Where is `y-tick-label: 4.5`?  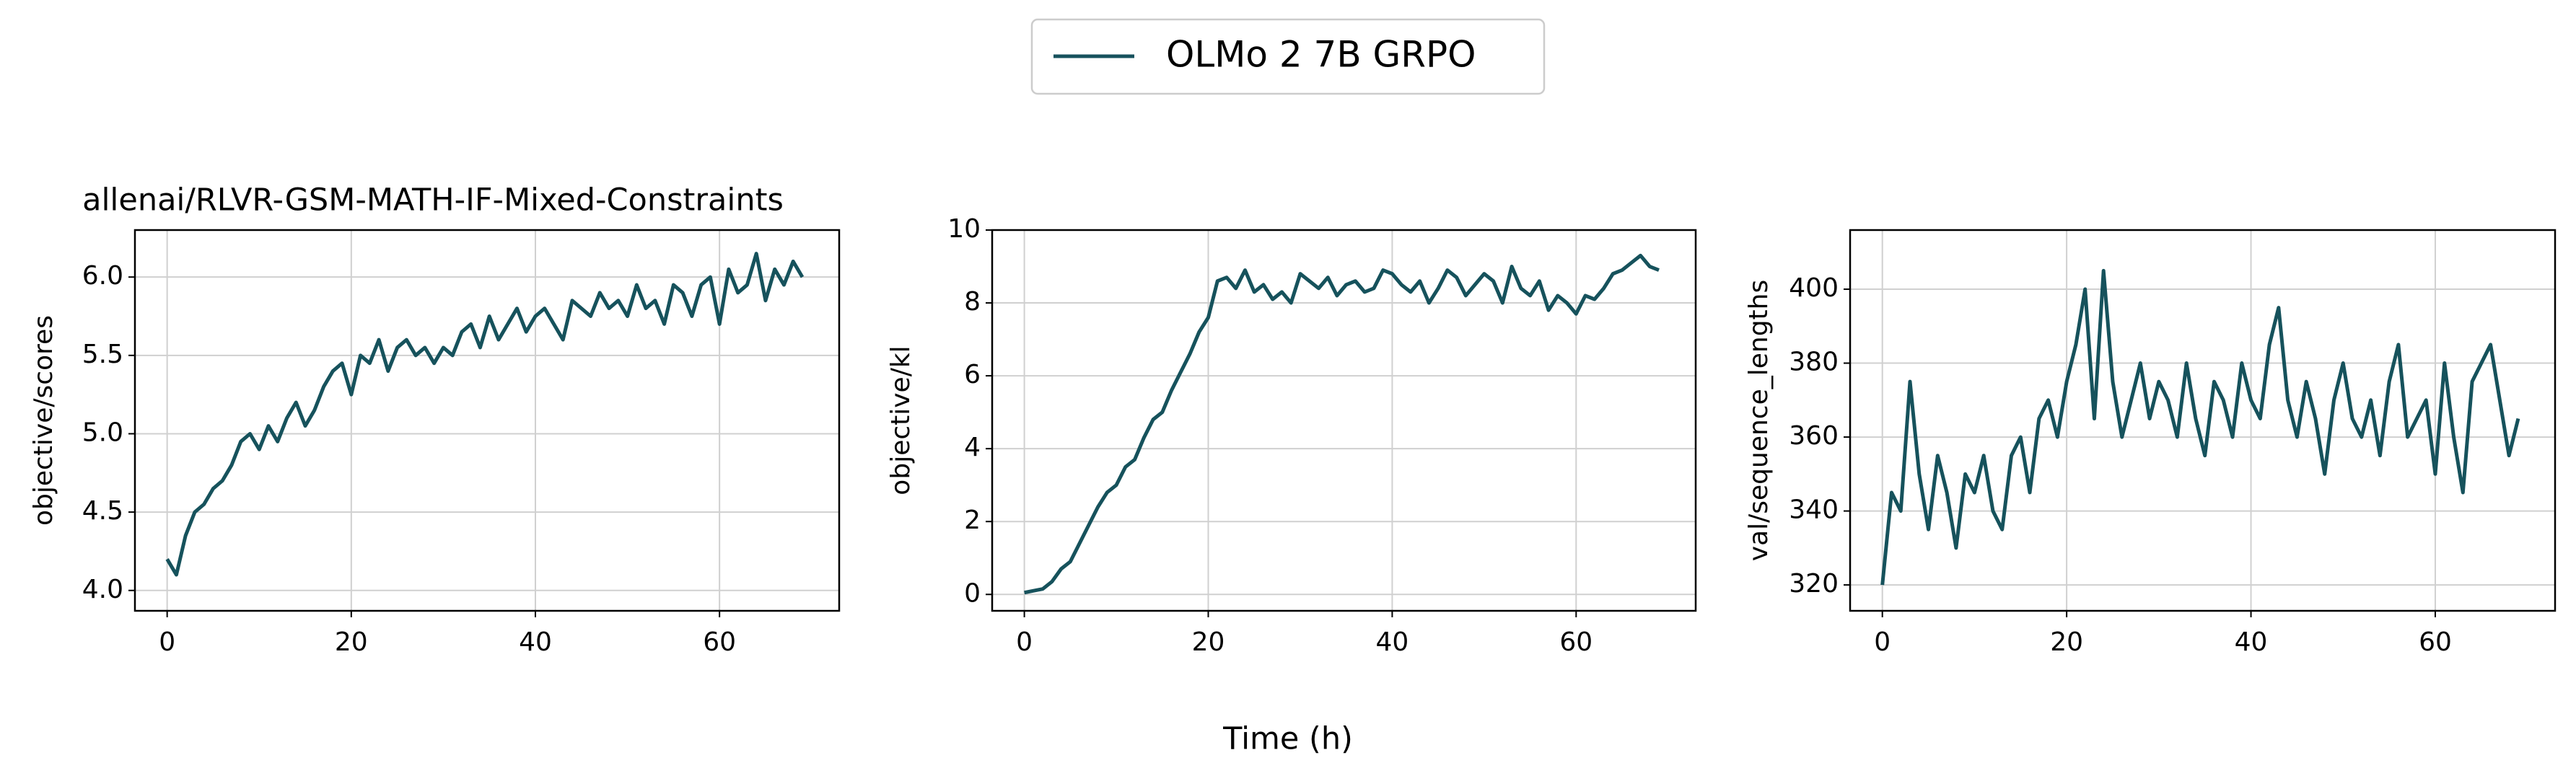
y-tick-label: 4.5 is located at coordinates (103, 511).